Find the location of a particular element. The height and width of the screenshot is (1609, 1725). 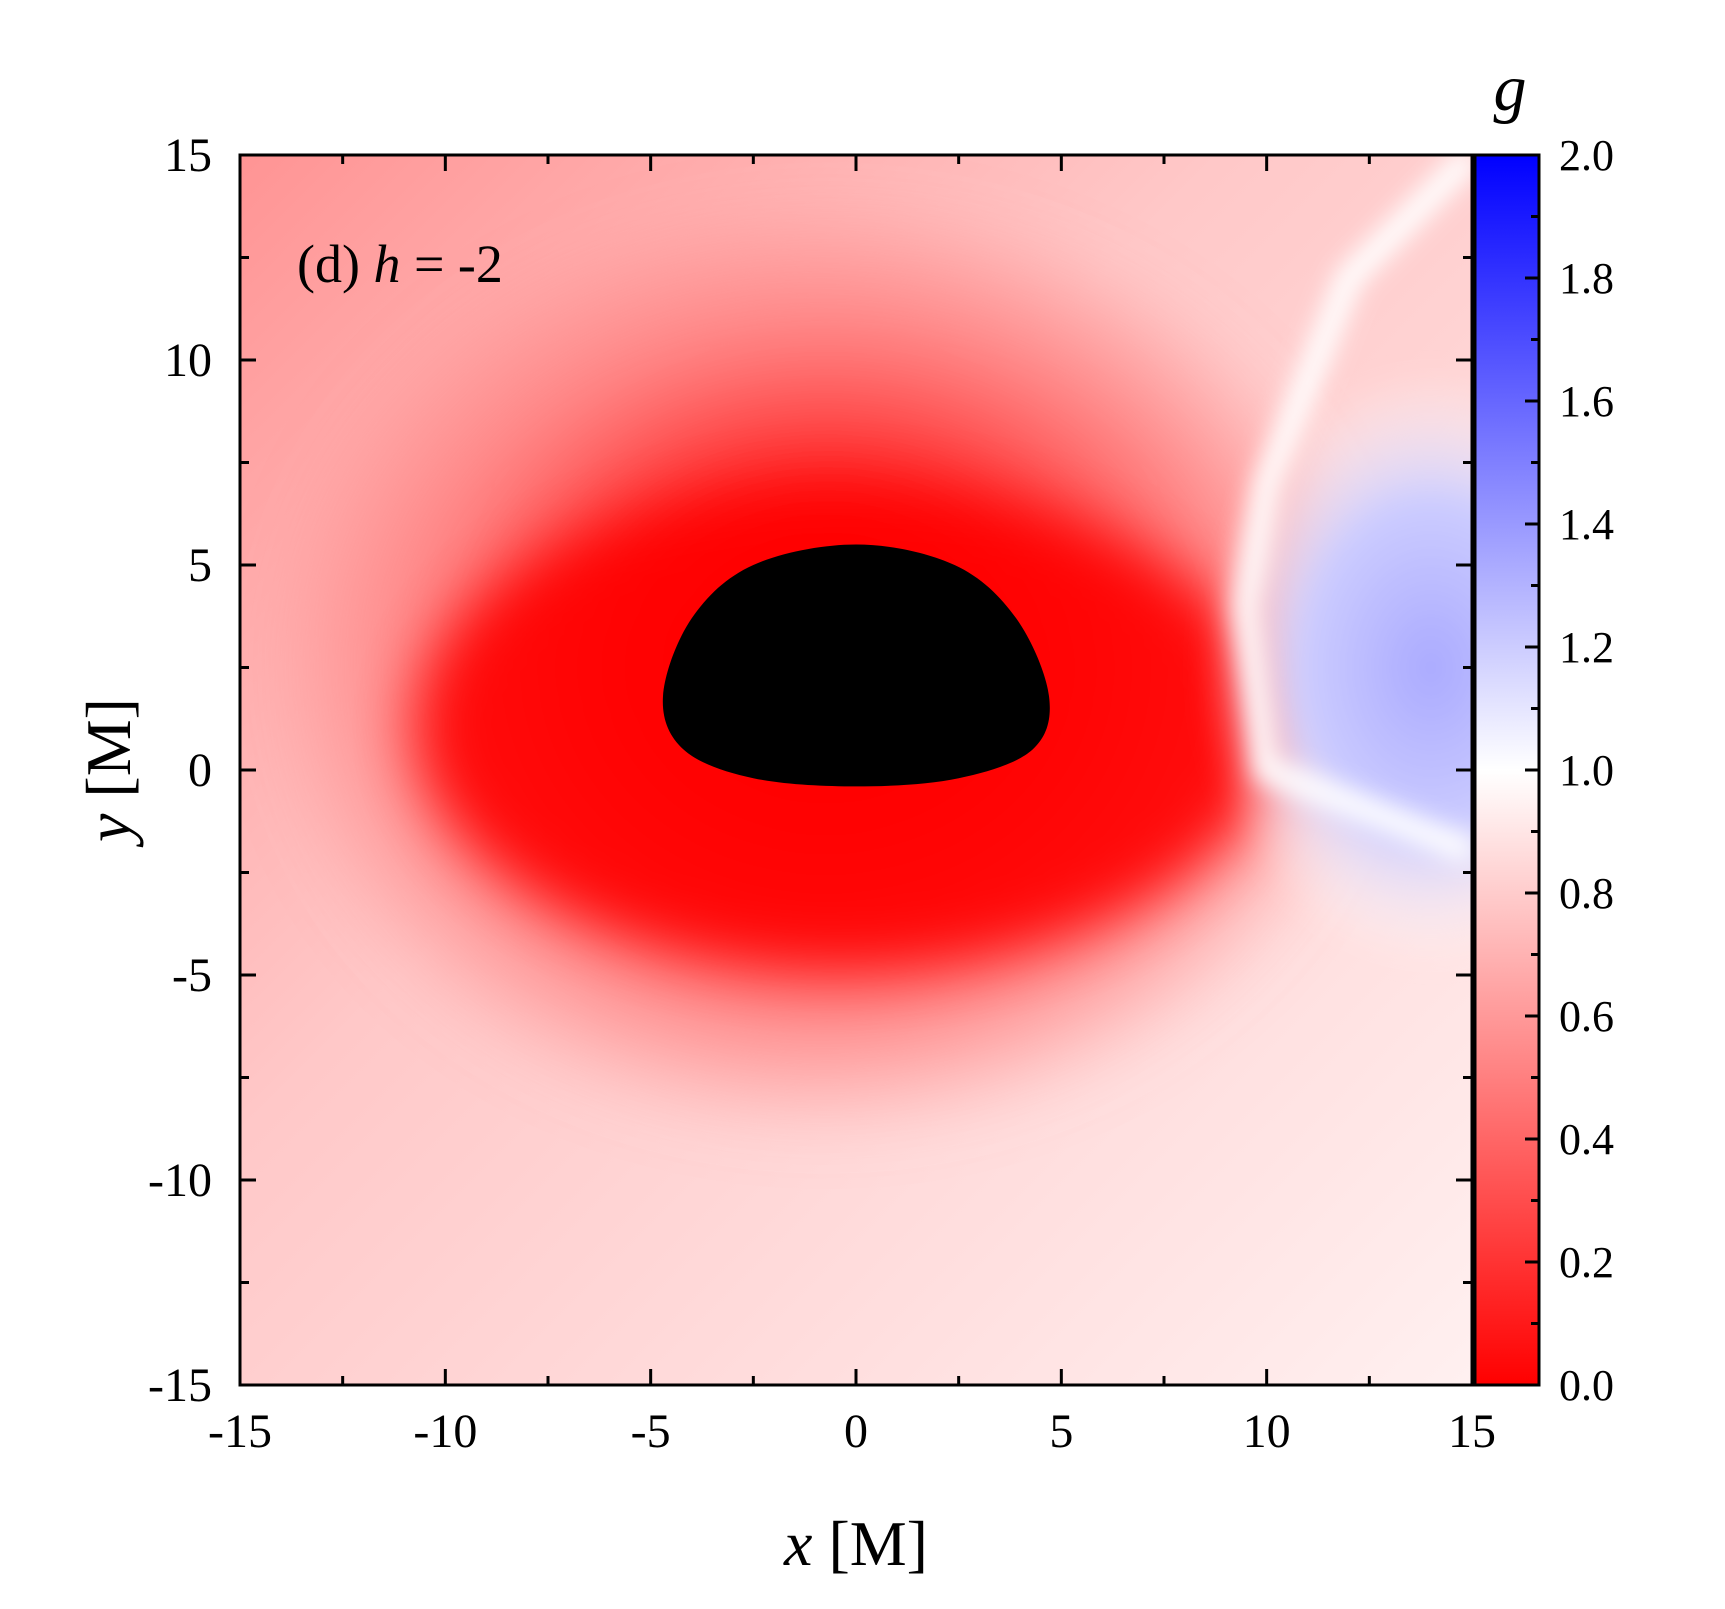

y-tick-label: -10 is located at coordinates (180, 1180).